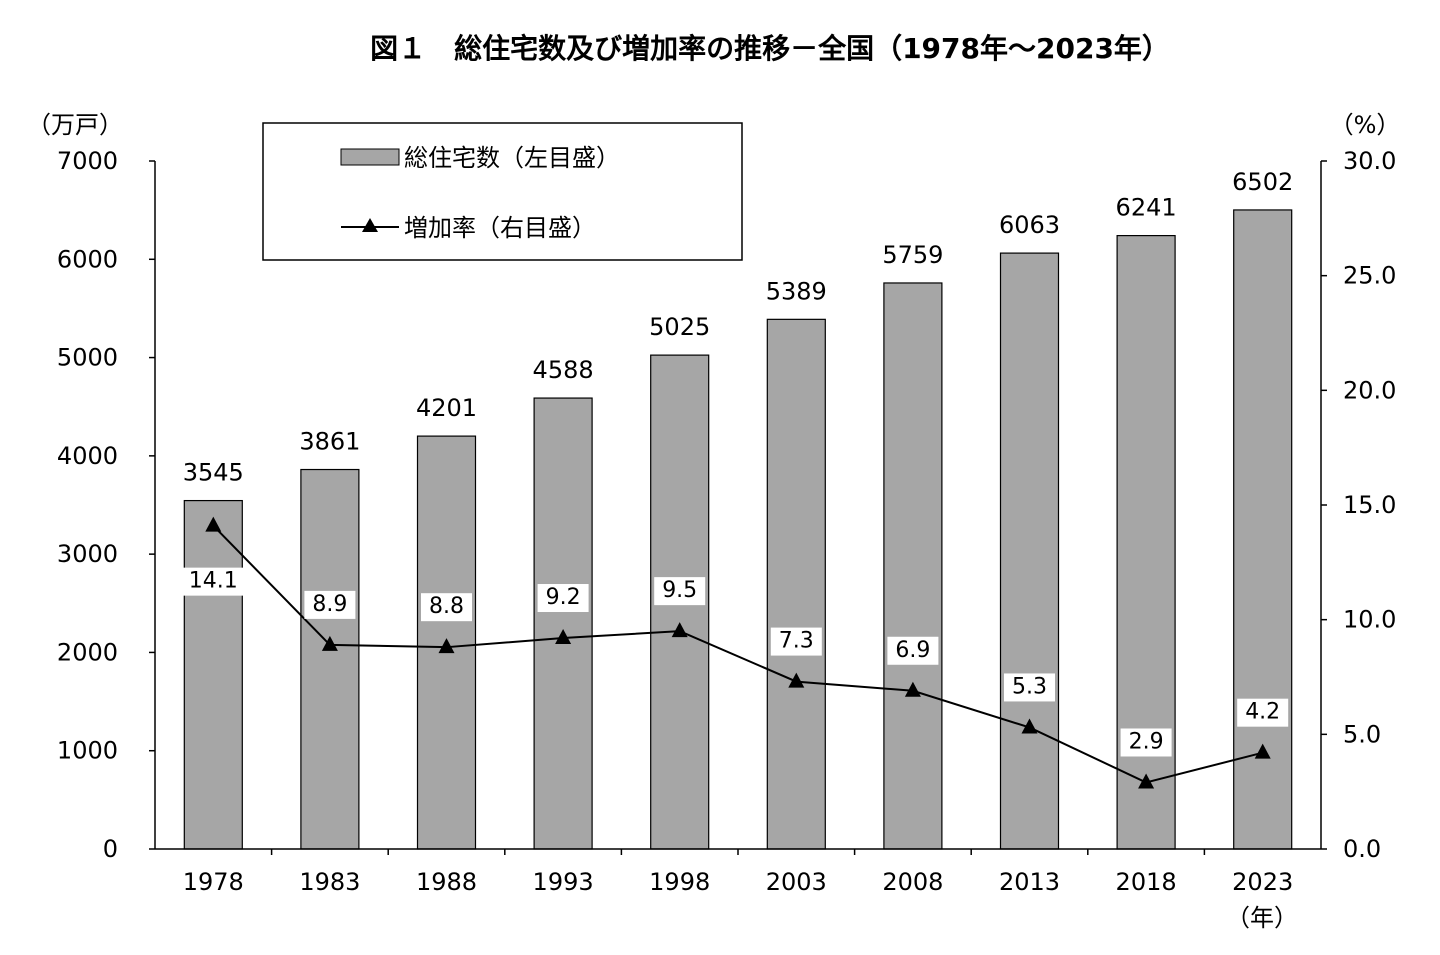 The width and height of the screenshot is (1440, 955). Describe the element at coordinates (329, 882) in the screenshot. I see `x-tick-label-1983: 1983` at that location.